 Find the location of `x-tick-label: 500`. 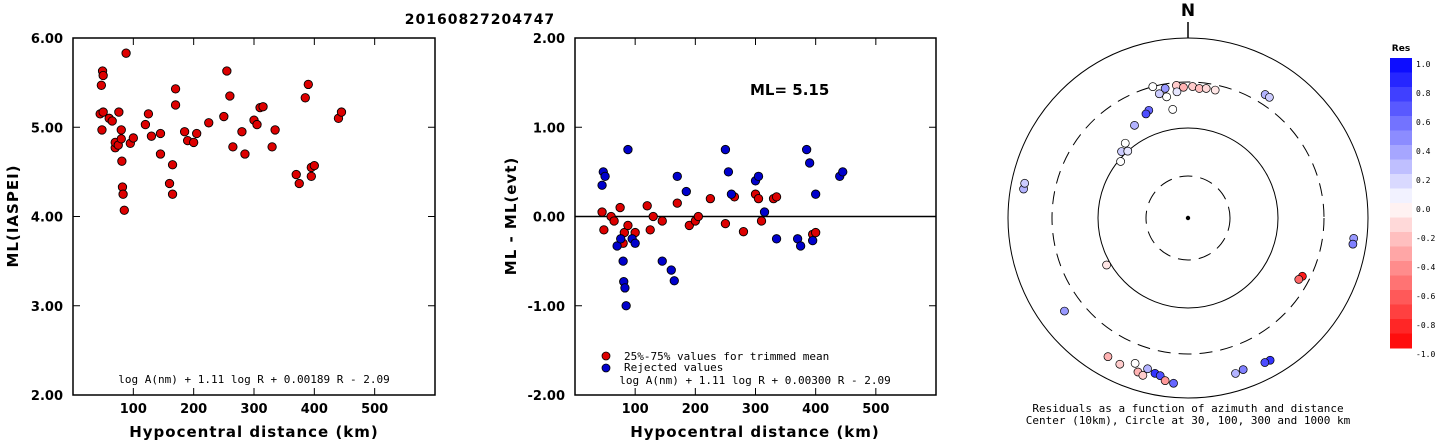

x-tick-label: 500 is located at coordinates (374, 409).